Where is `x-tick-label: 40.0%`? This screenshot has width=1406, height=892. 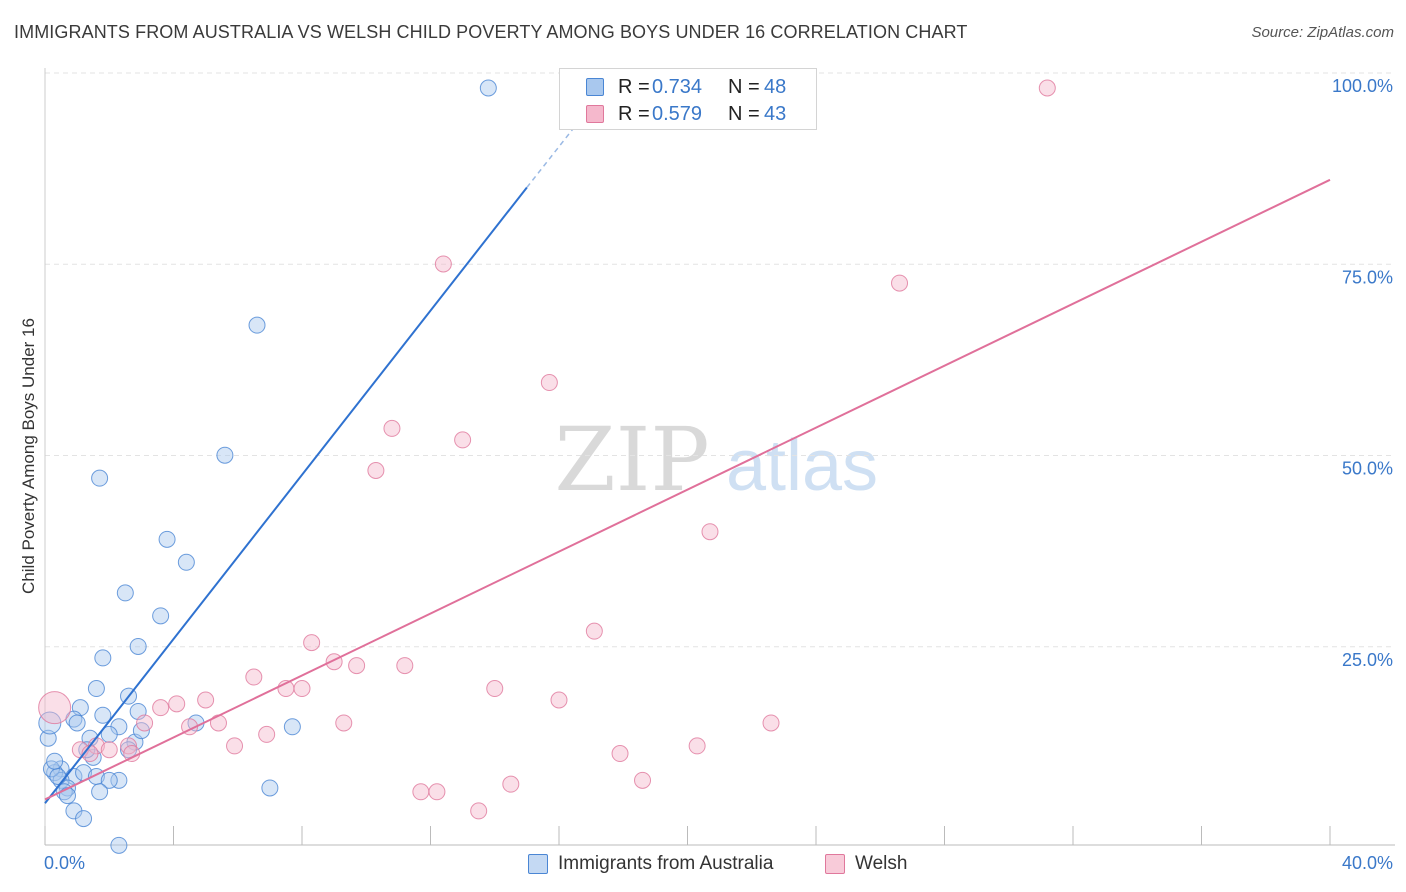 x-tick-label: 40.0% is located at coordinates (1367, 863).